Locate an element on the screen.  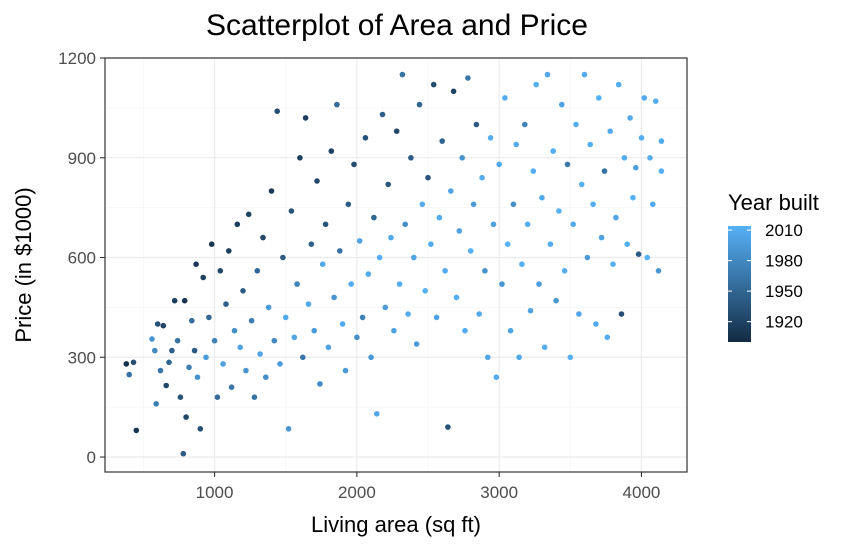
y-tick-label: 1200 is located at coordinates (77, 58).